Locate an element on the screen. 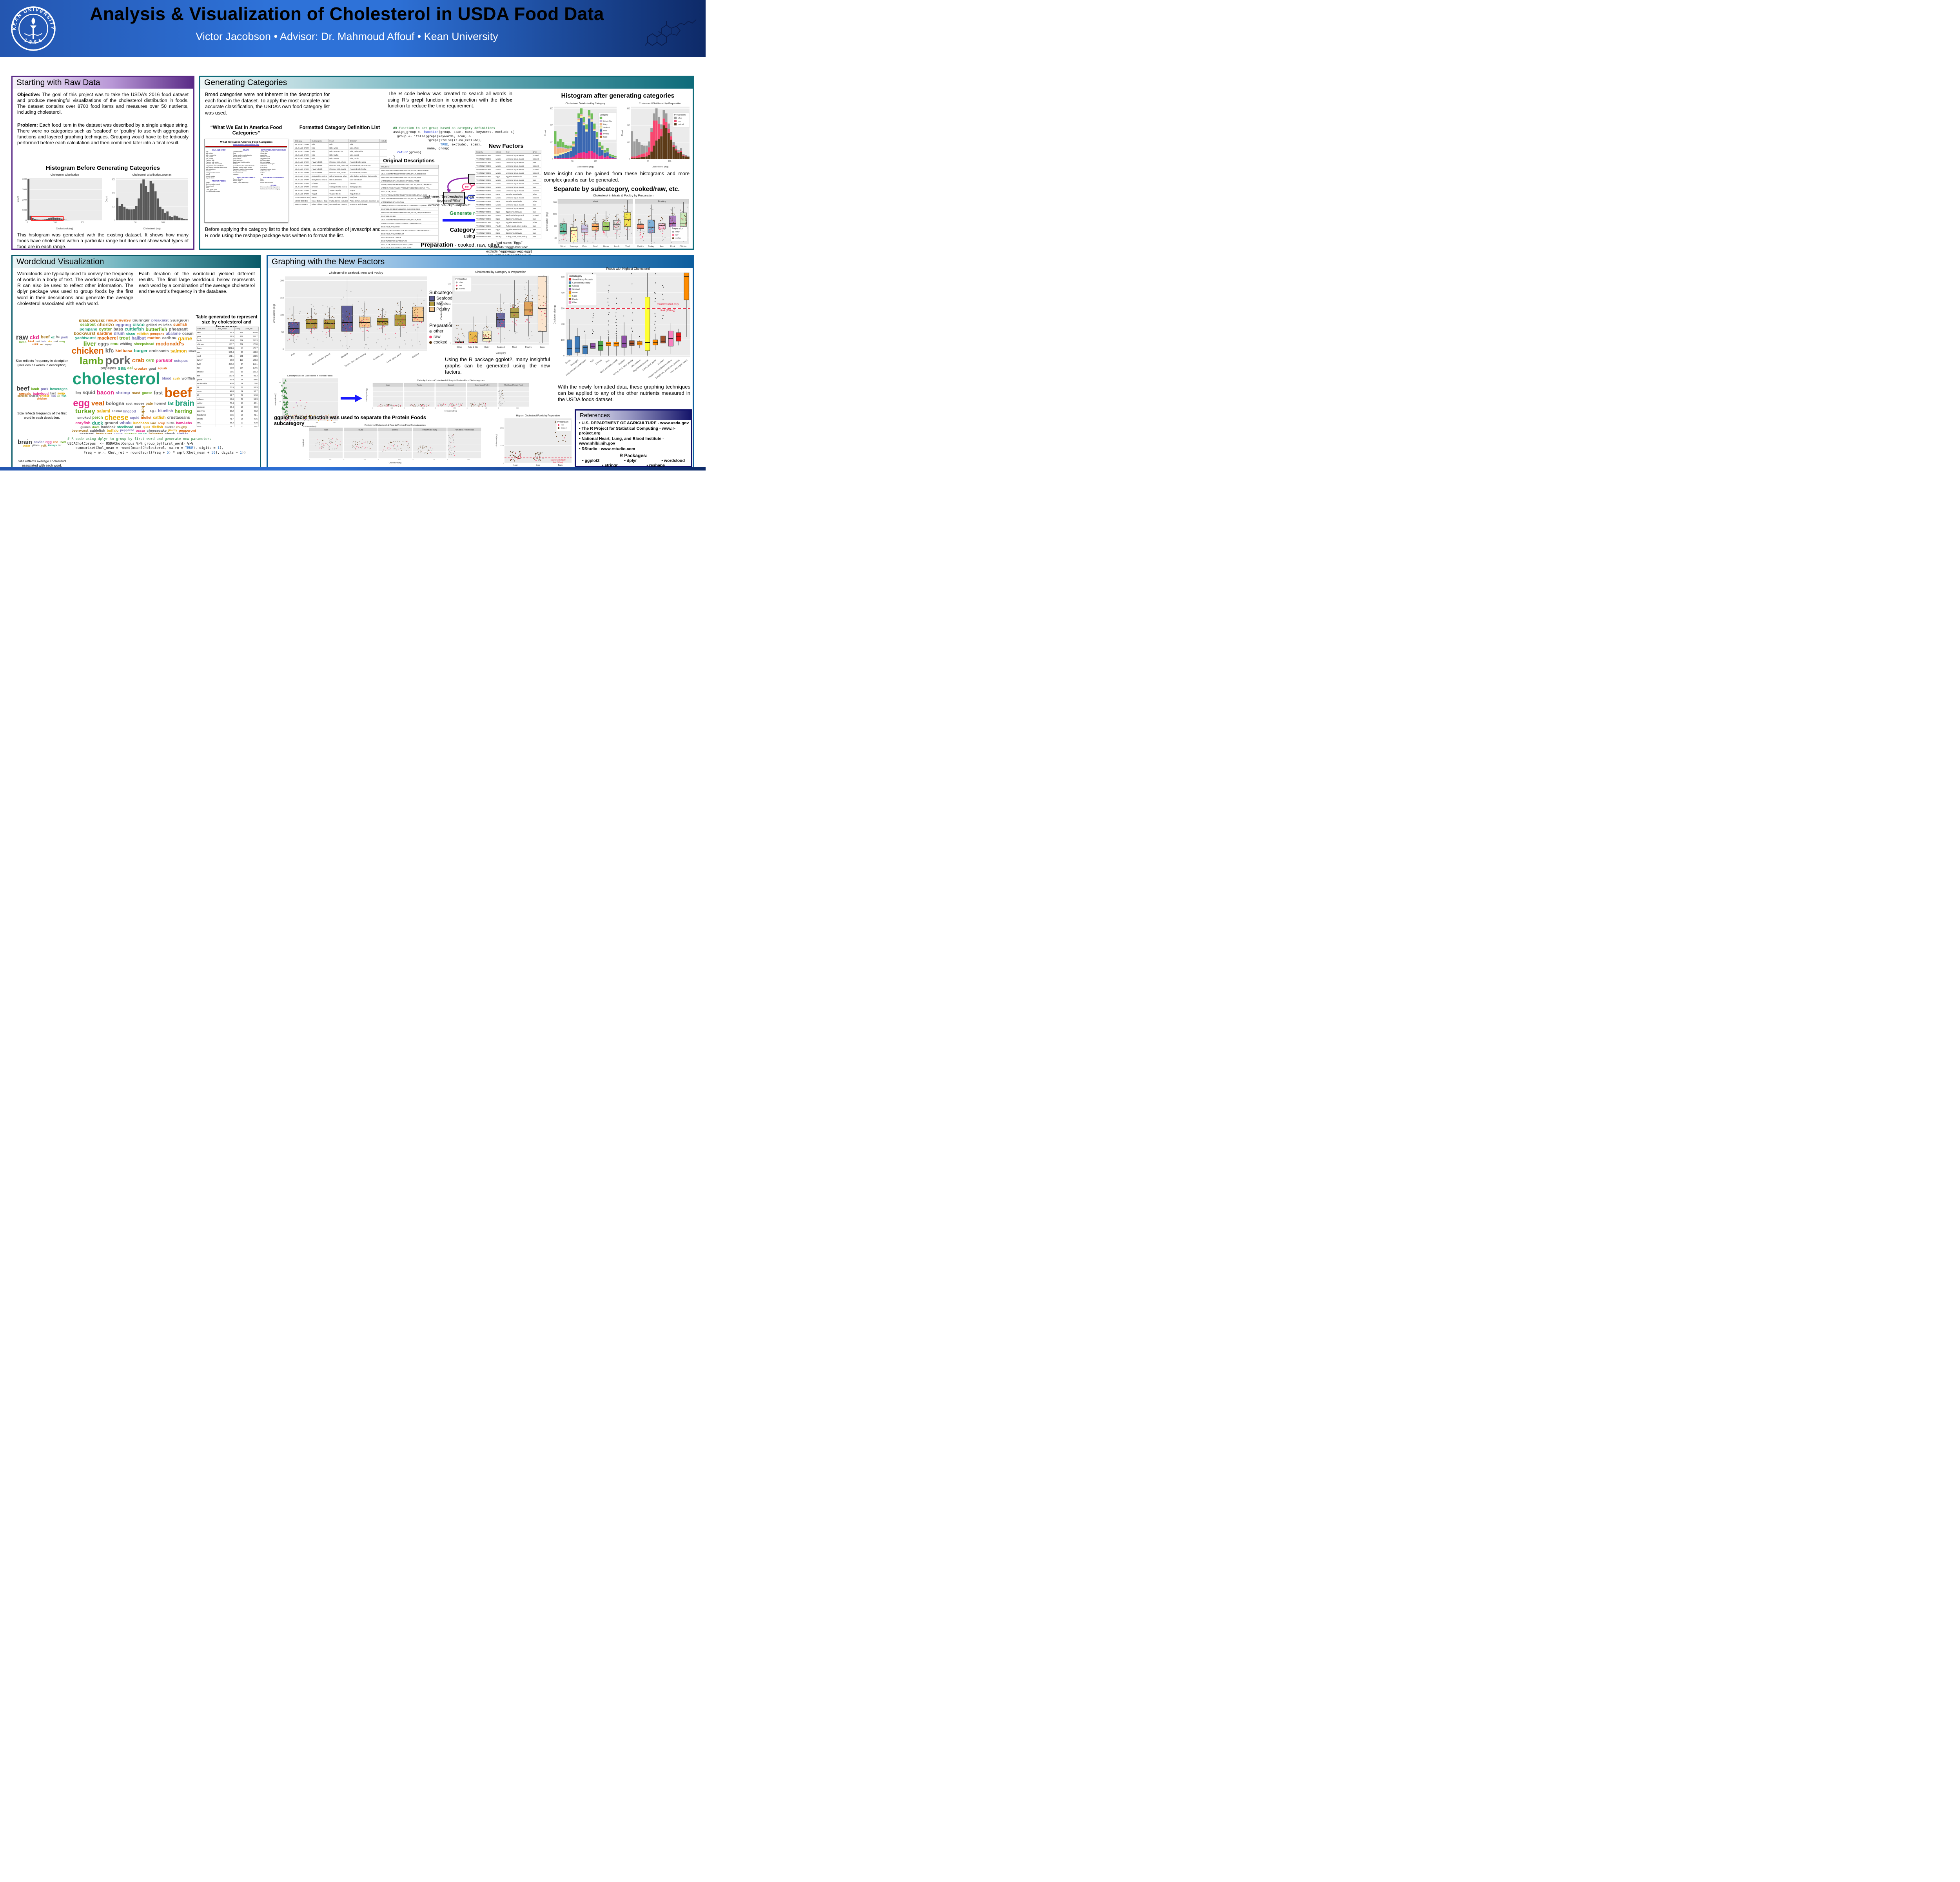  line-item: reshape is located at coordinates (655, 465).